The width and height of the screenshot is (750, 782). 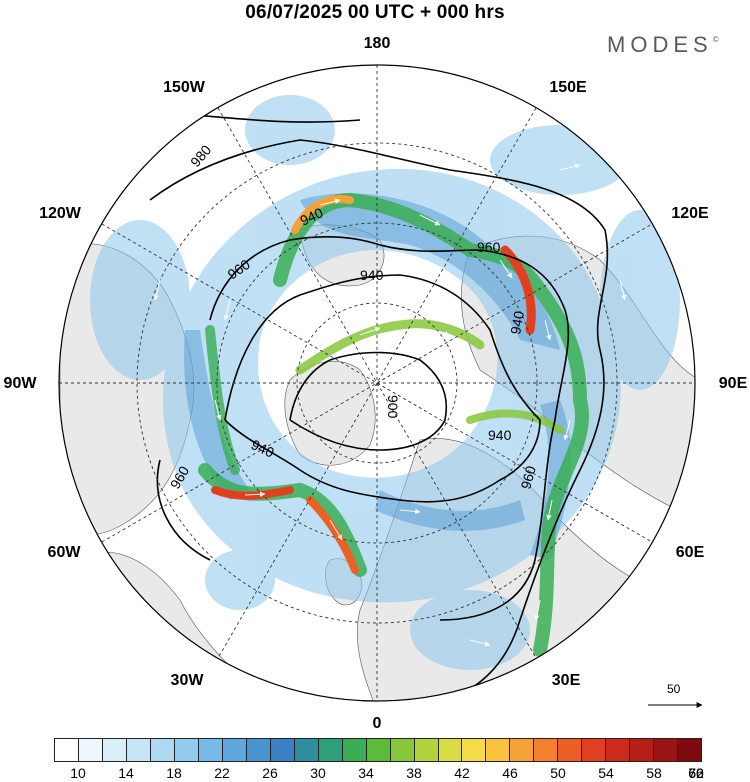 What do you see at coordinates (78, 773) in the screenshot?
I see `colorbar-tick-label: 10` at bounding box center [78, 773].